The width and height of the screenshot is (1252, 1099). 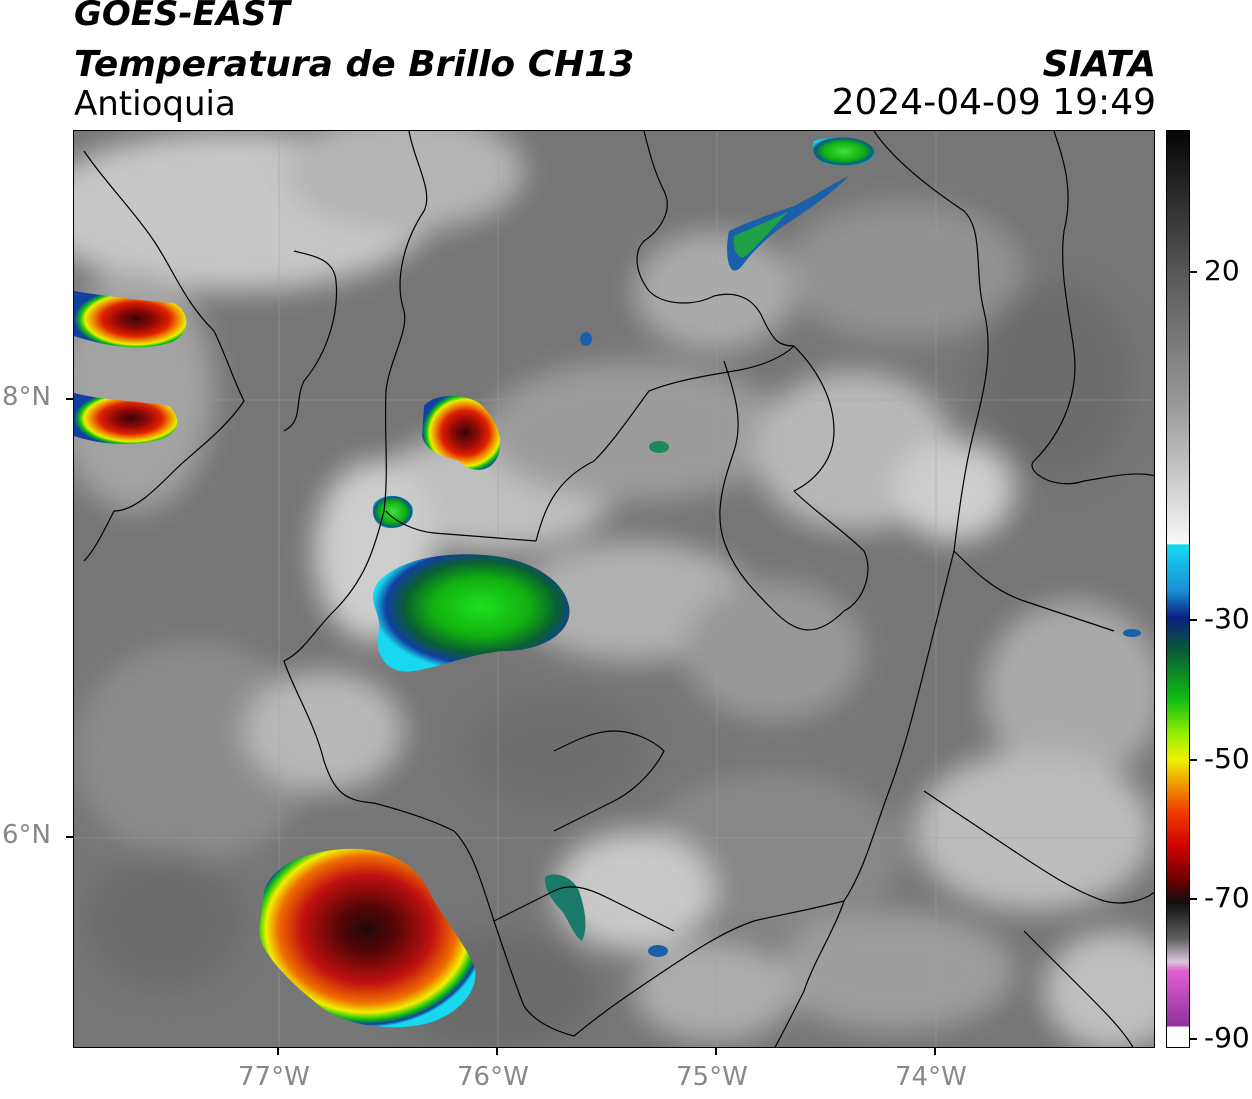 What do you see at coordinates (471, 613) in the screenshot?
I see `storm-cell-central` at bounding box center [471, 613].